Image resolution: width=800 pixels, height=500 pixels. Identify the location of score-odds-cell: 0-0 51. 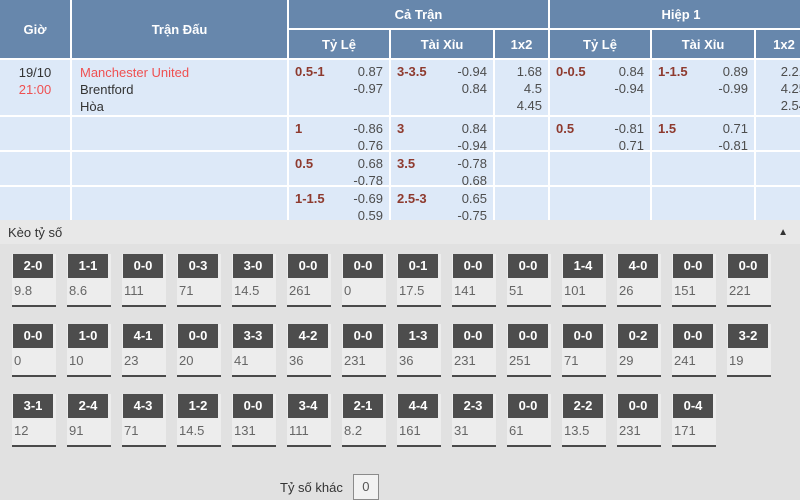
(529, 280).